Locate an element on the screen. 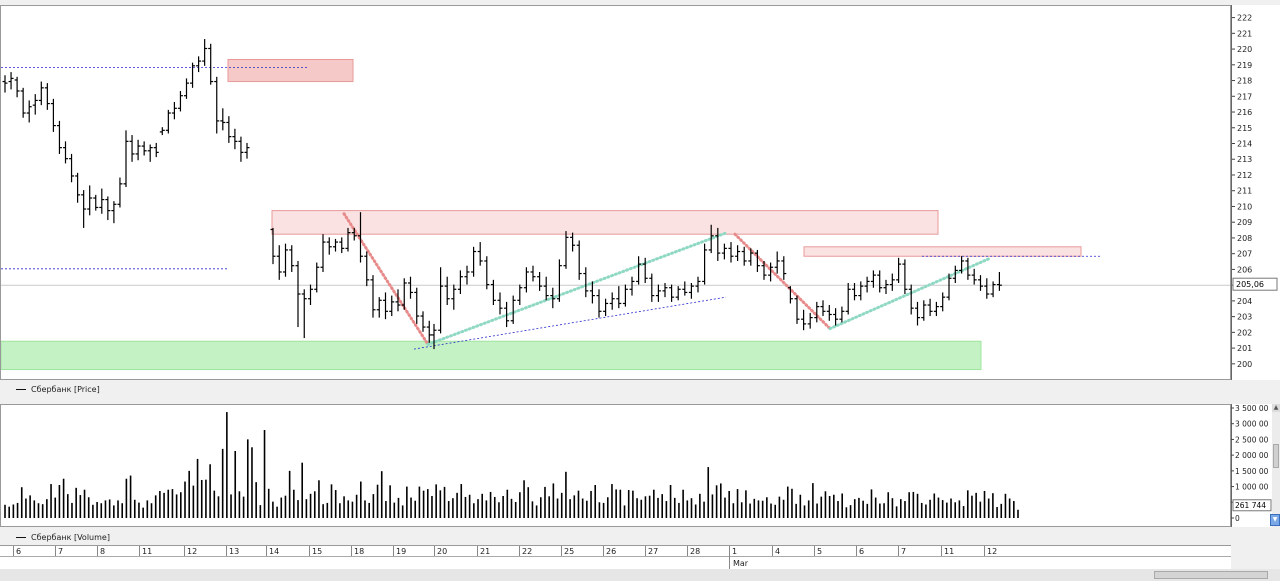 This screenshot has height=581, width=1280. support-zone is located at coordinates (491, 355).